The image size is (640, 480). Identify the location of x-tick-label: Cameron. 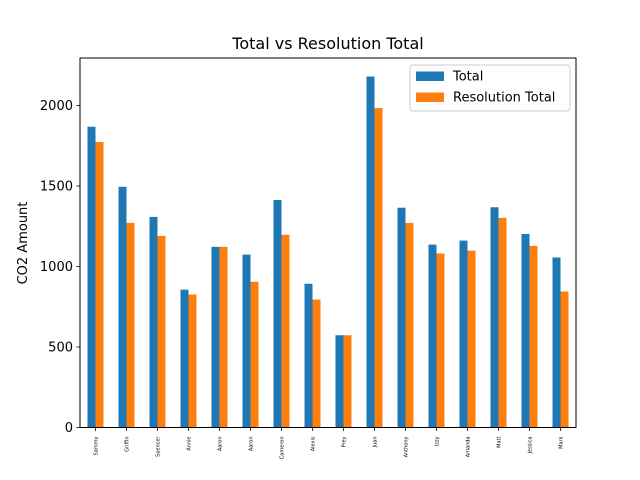
(283, 448).